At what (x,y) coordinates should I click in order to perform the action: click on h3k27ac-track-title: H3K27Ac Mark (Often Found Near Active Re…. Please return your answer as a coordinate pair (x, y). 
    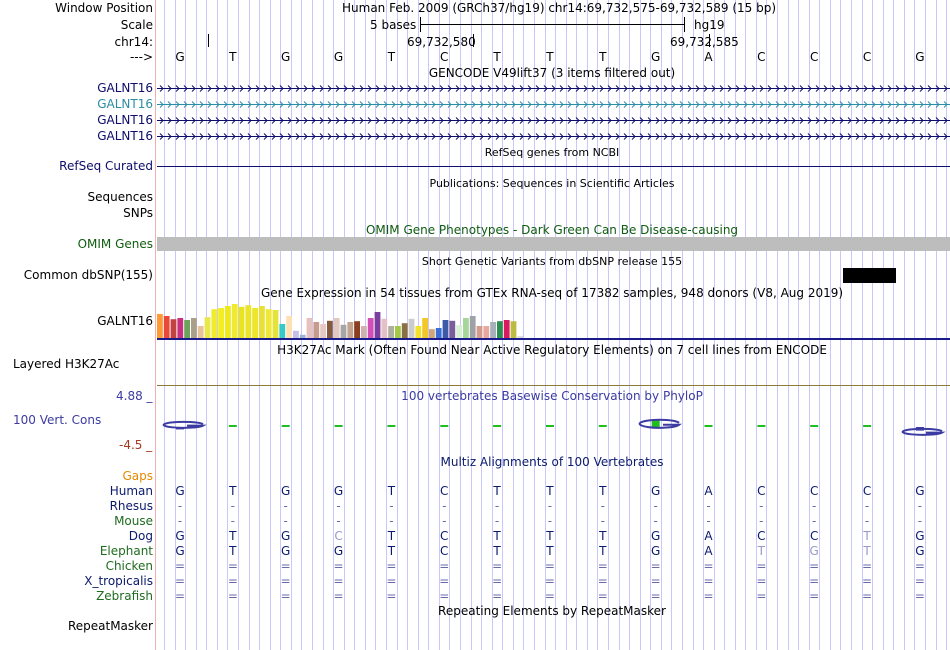
    Looking at the image, I should click on (552, 350).